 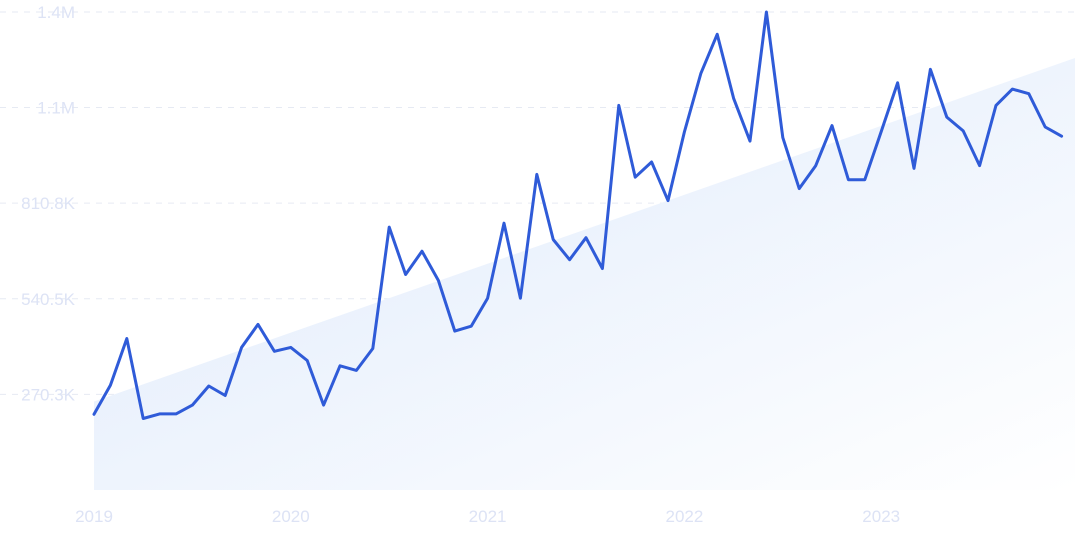 I want to click on x-tick-label: 2019, so click(x=94, y=516).